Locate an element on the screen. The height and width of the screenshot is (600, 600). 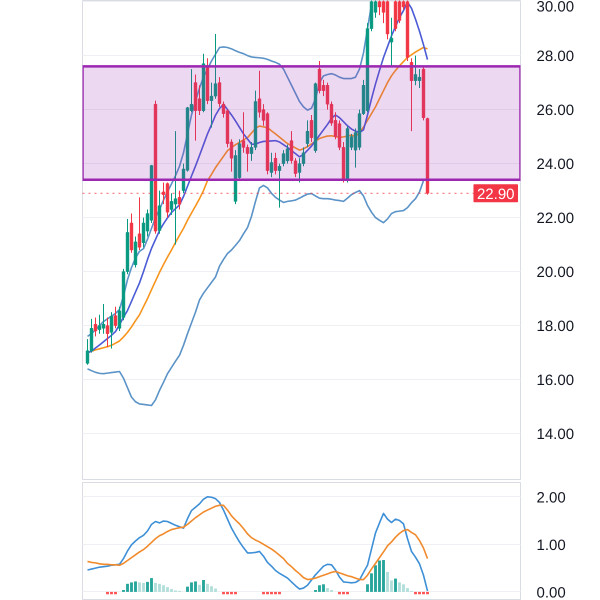
y-tick-label: 16.00 is located at coordinates (555, 381).